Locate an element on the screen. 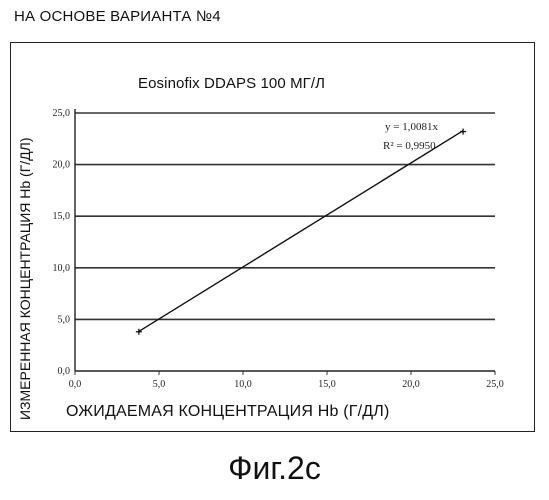  y-axis-label: ИЗМЕРЕННАЯ КОНЦЕНТРАЦИЯ Hb (Г/ДЛ) is located at coordinates (25, 278).